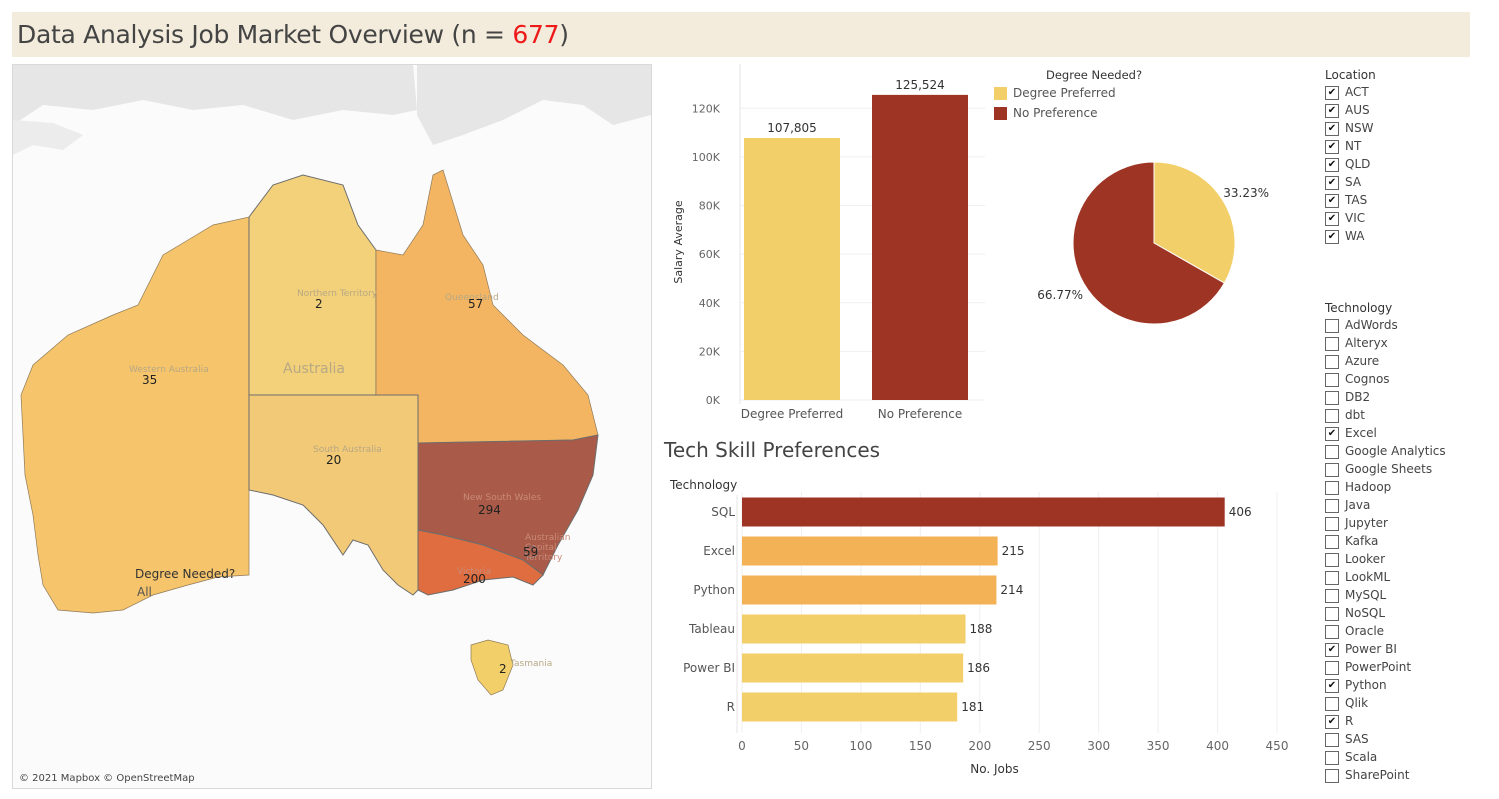 The image size is (1499, 799). Describe the element at coordinates (536, 34) in the screenshot. I see `job-count: 677` at that location.